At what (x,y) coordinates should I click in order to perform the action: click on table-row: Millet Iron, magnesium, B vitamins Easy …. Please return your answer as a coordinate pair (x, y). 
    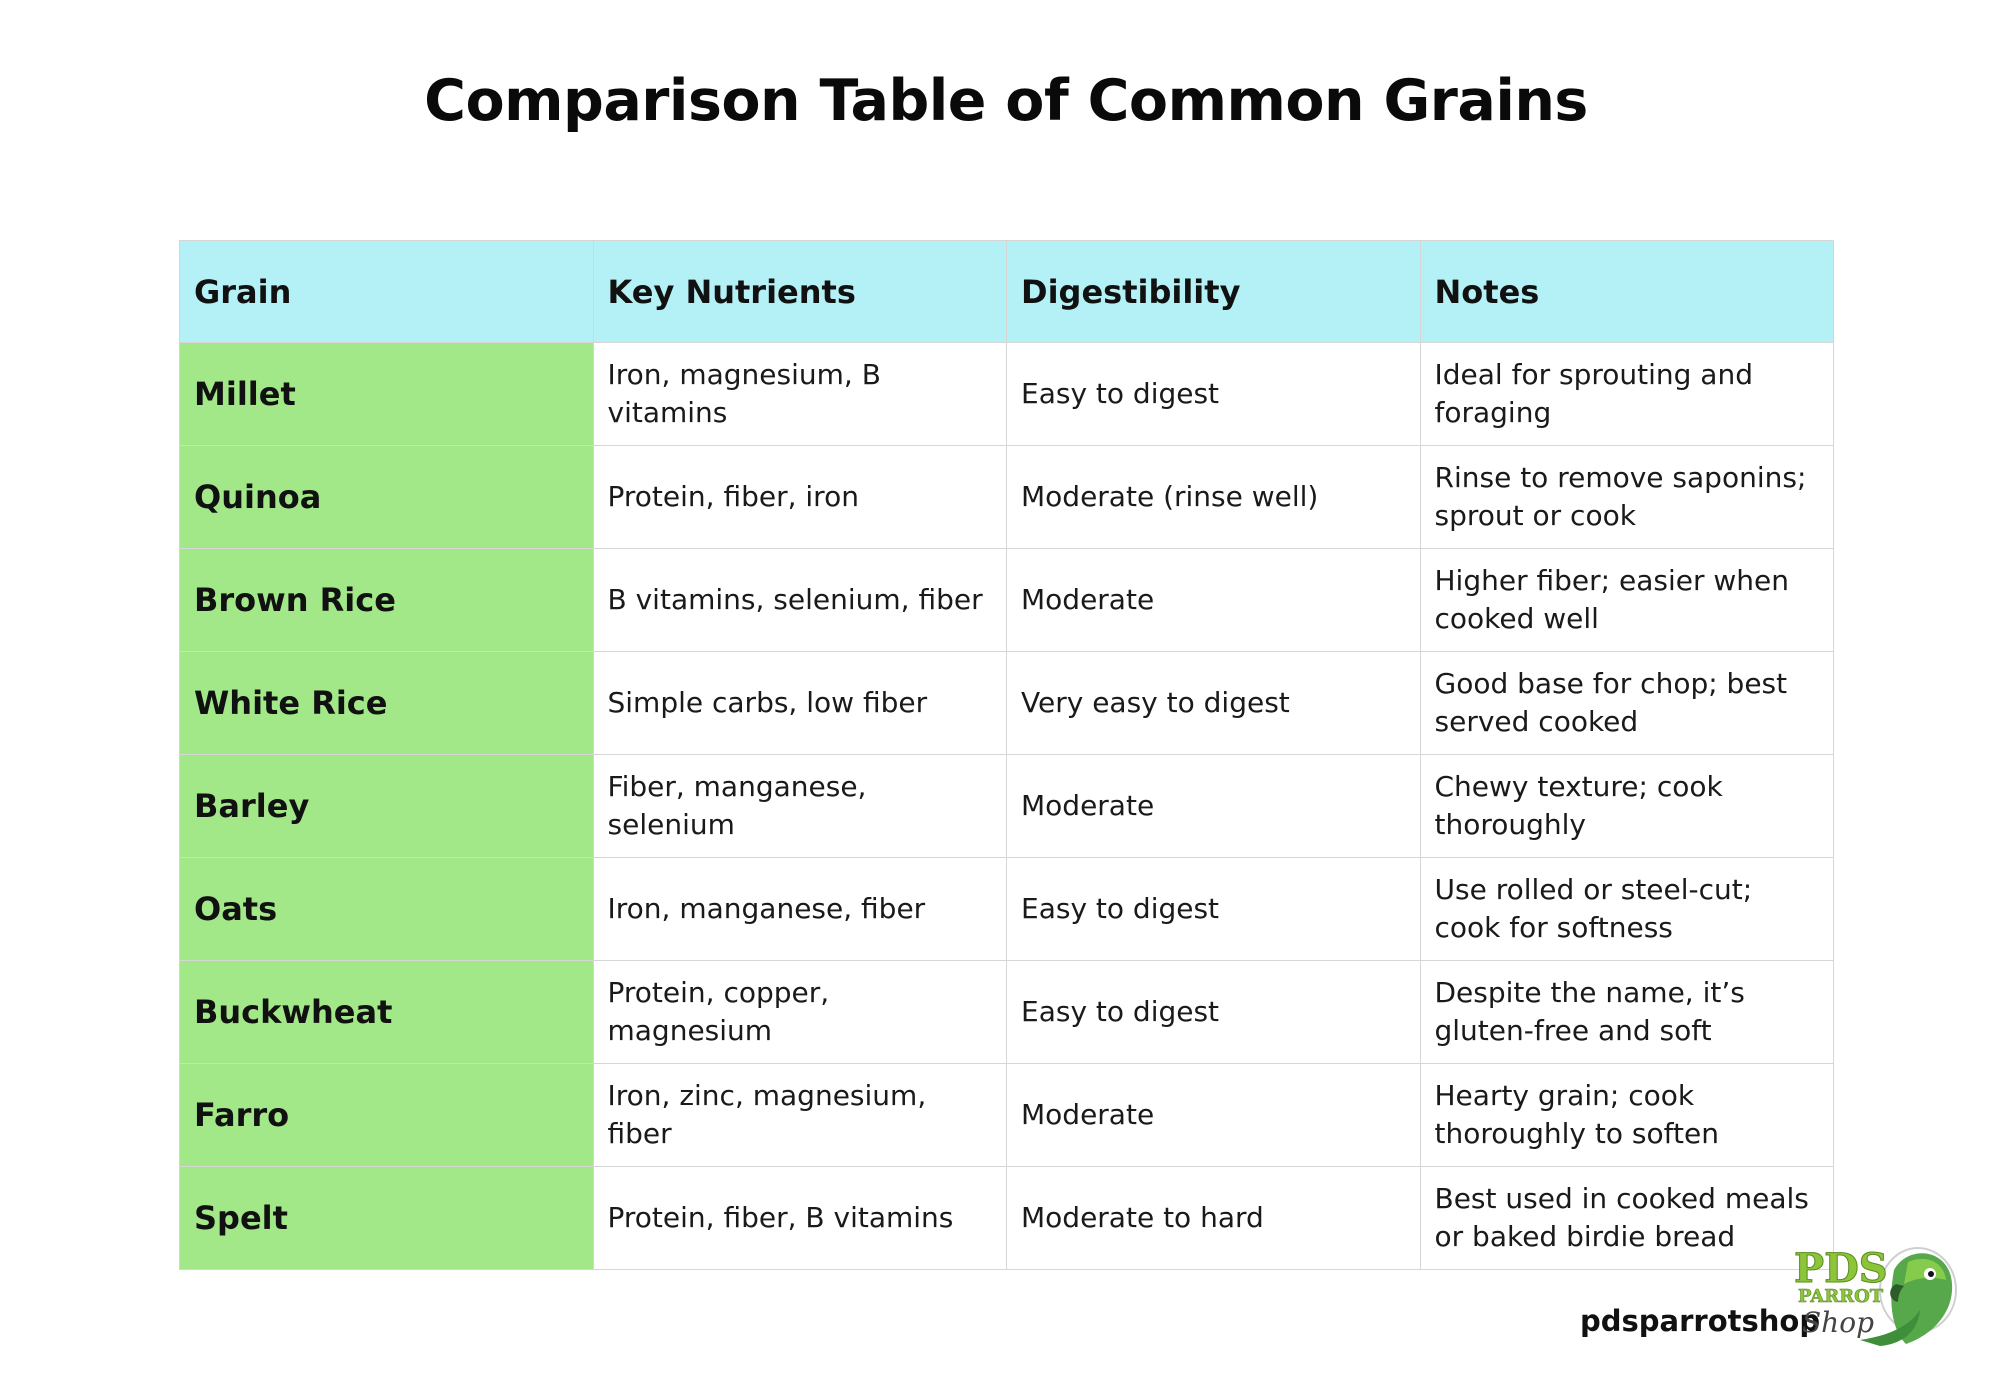
    Looking at the image, I should click on (1006, 394).